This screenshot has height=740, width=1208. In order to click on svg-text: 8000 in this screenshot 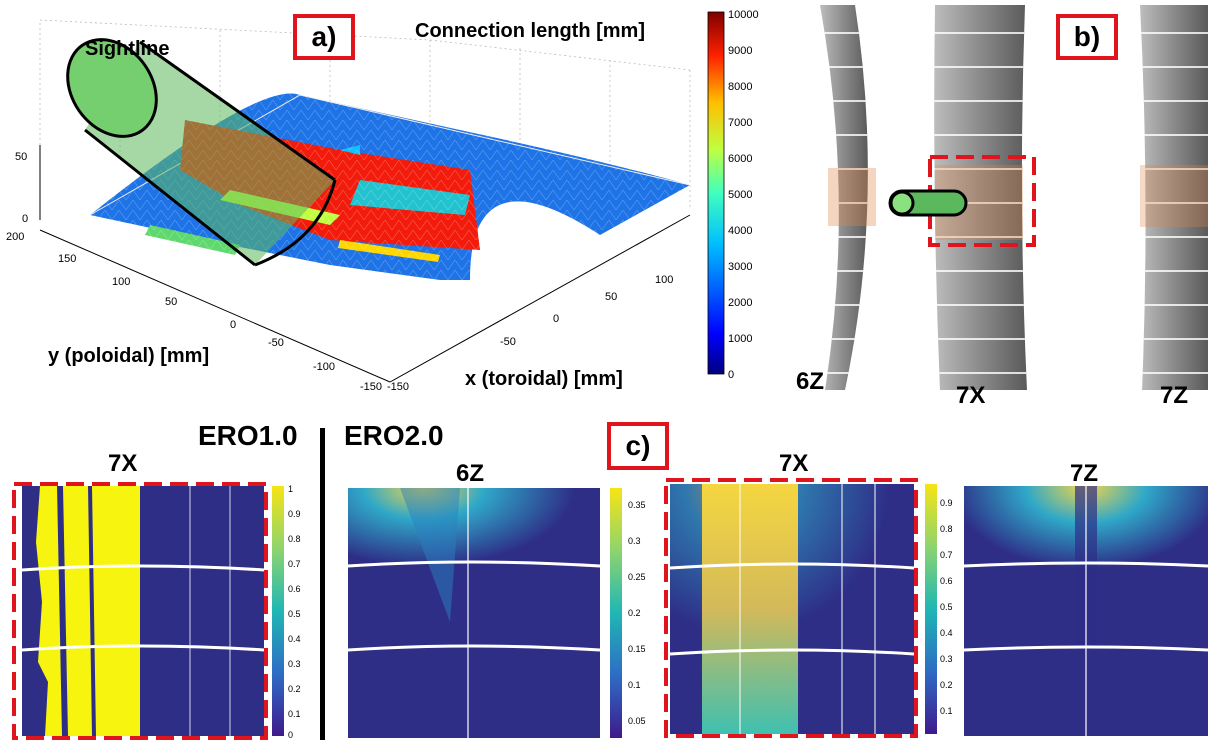, I will do `click(740, 87)`.